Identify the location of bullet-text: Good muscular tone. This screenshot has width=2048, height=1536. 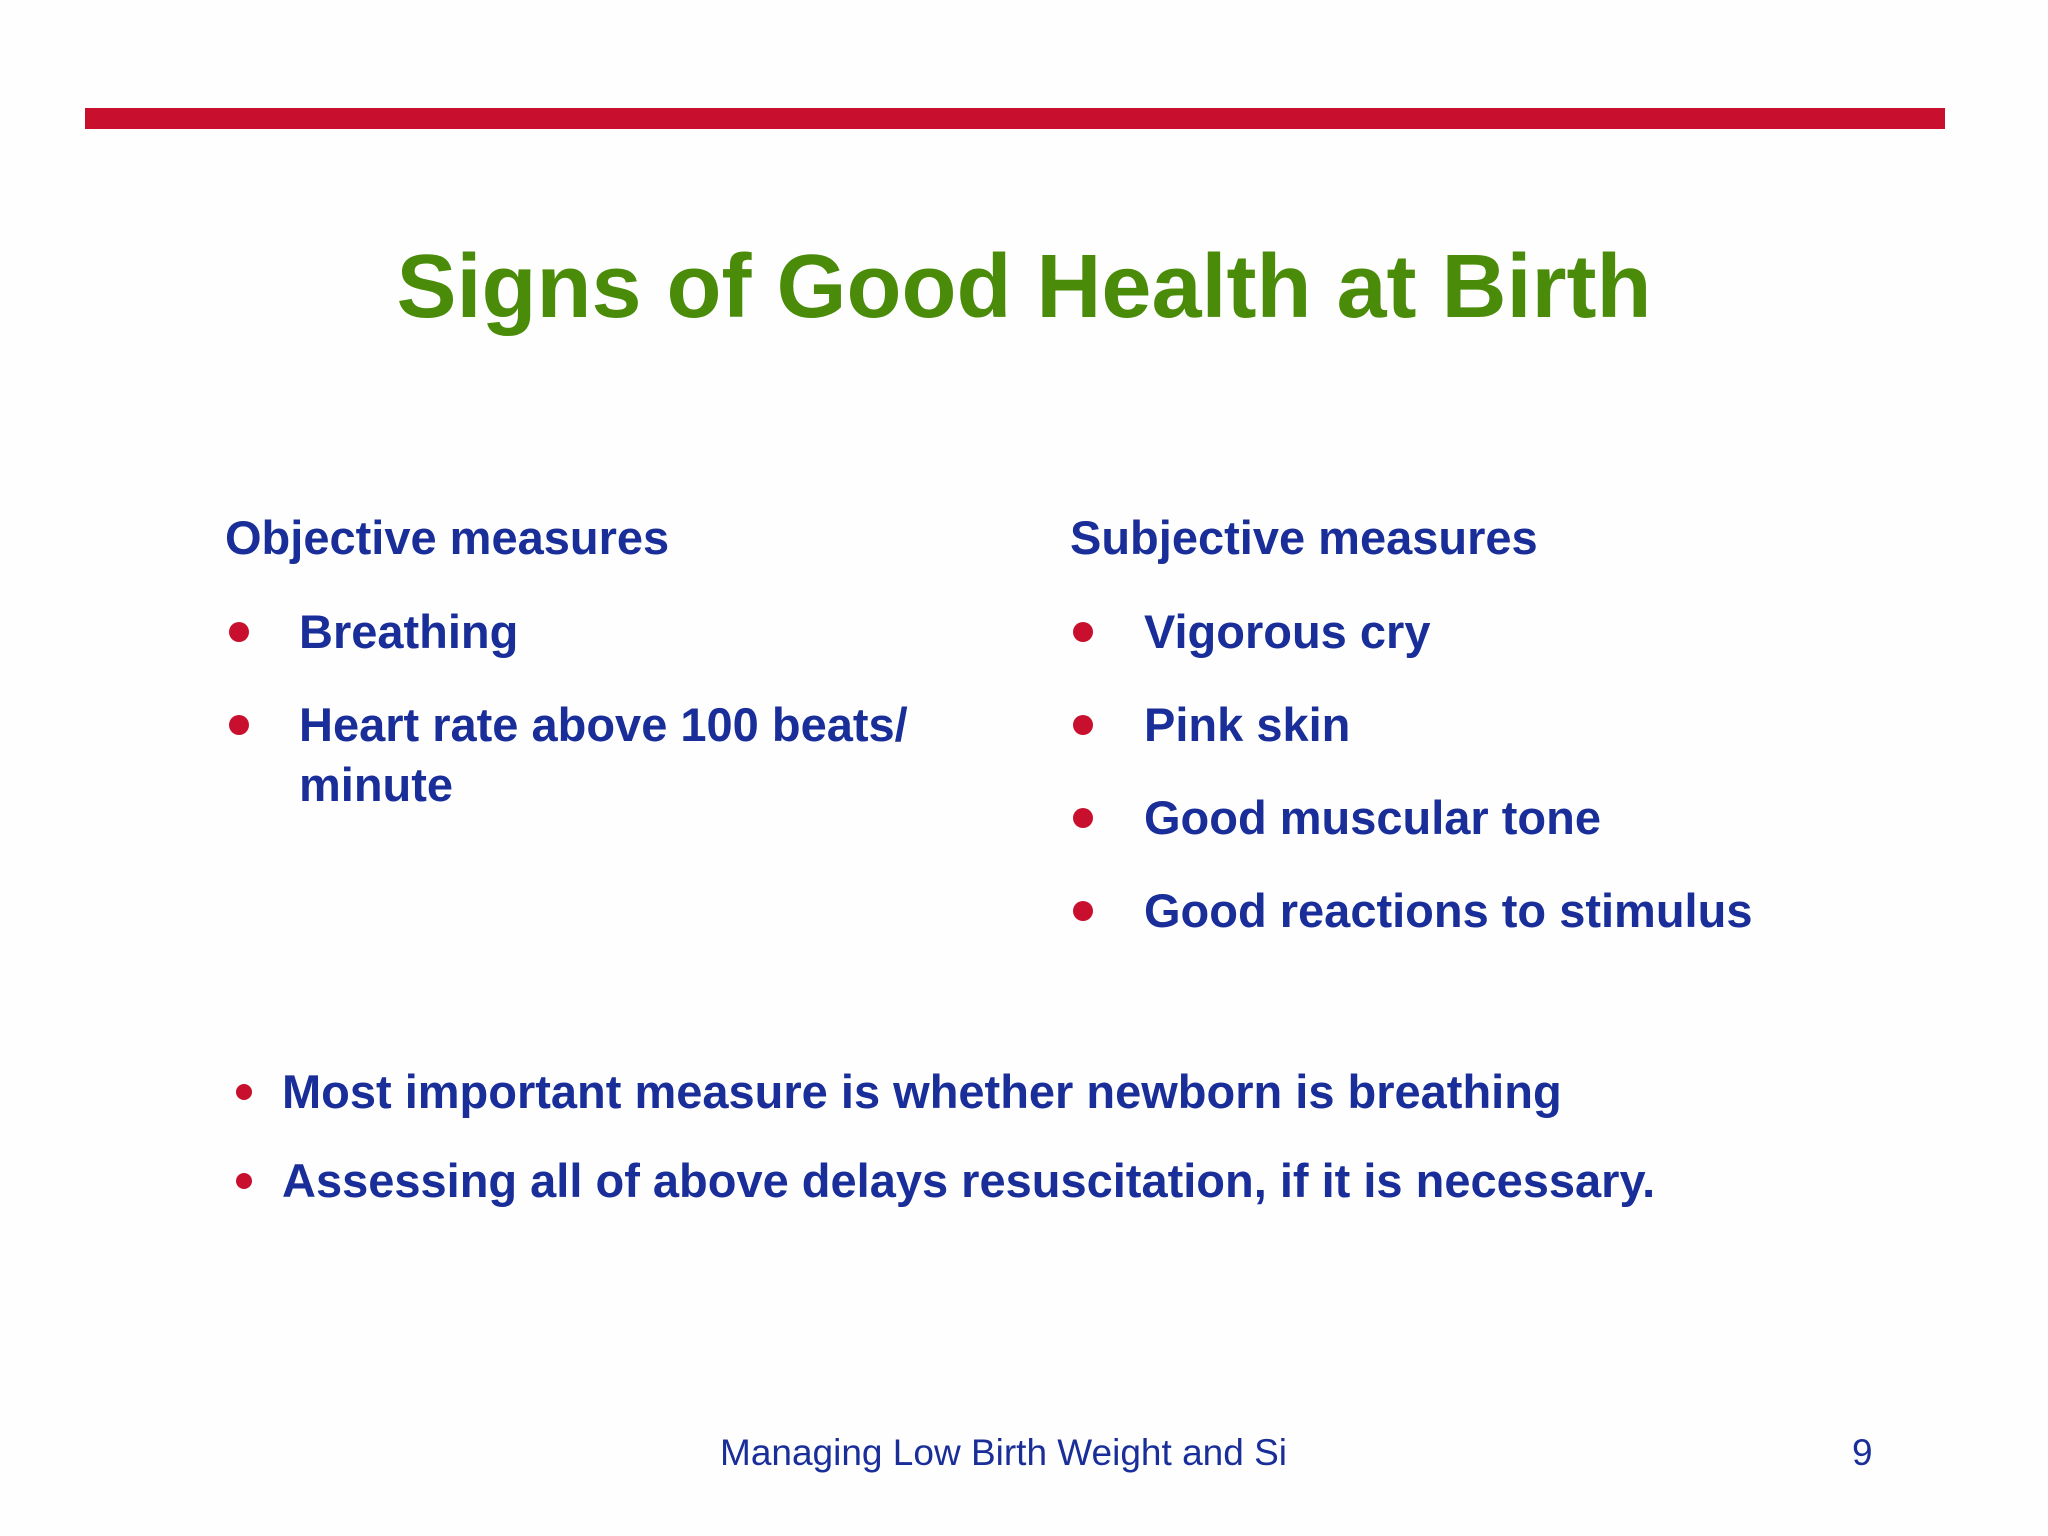
(1372, 817).